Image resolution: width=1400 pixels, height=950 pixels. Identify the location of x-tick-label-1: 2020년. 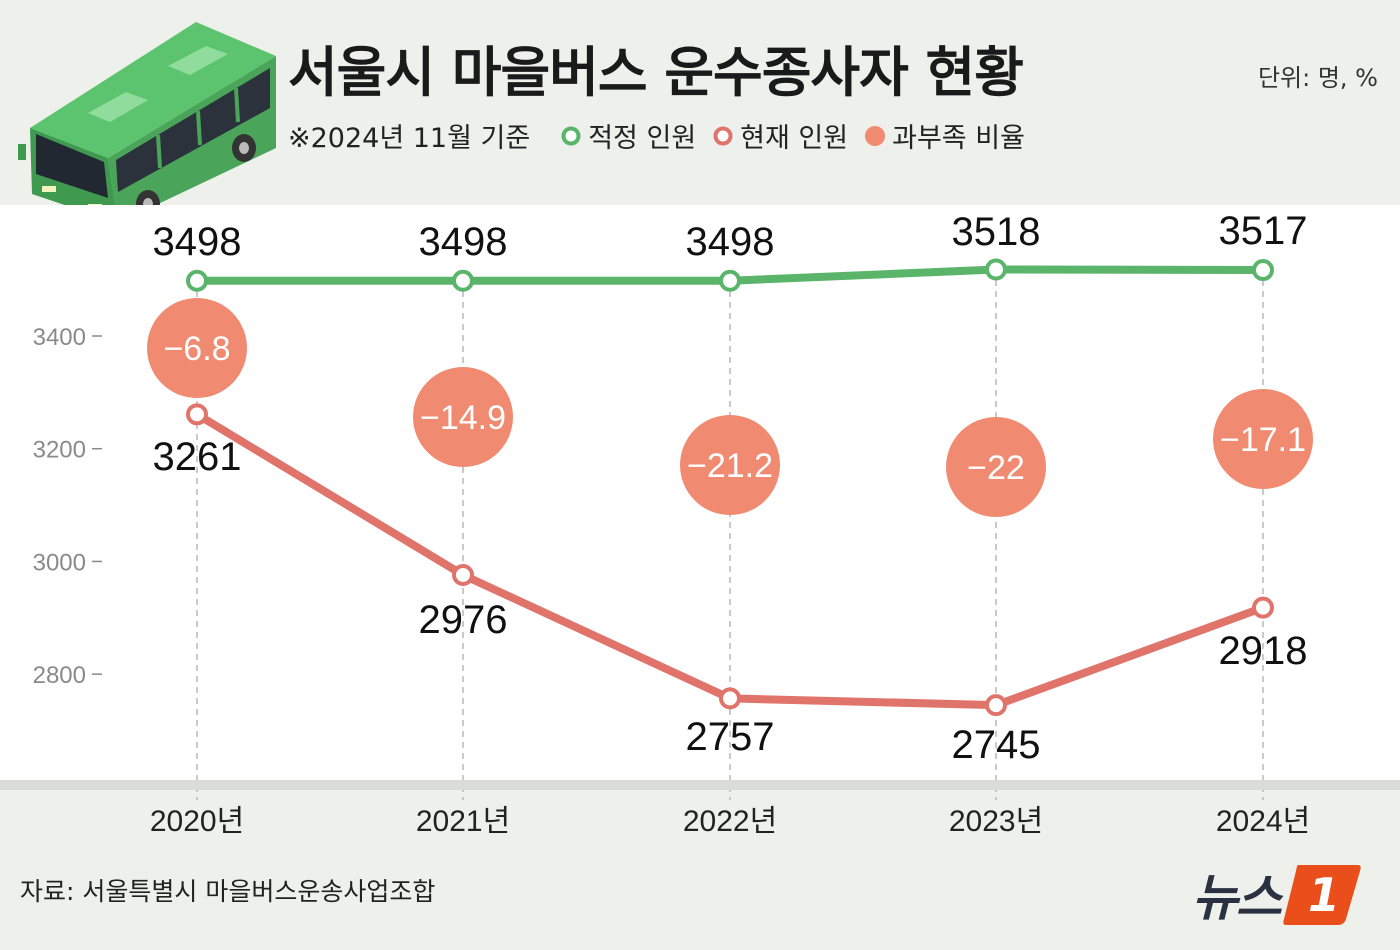
(197, 821).